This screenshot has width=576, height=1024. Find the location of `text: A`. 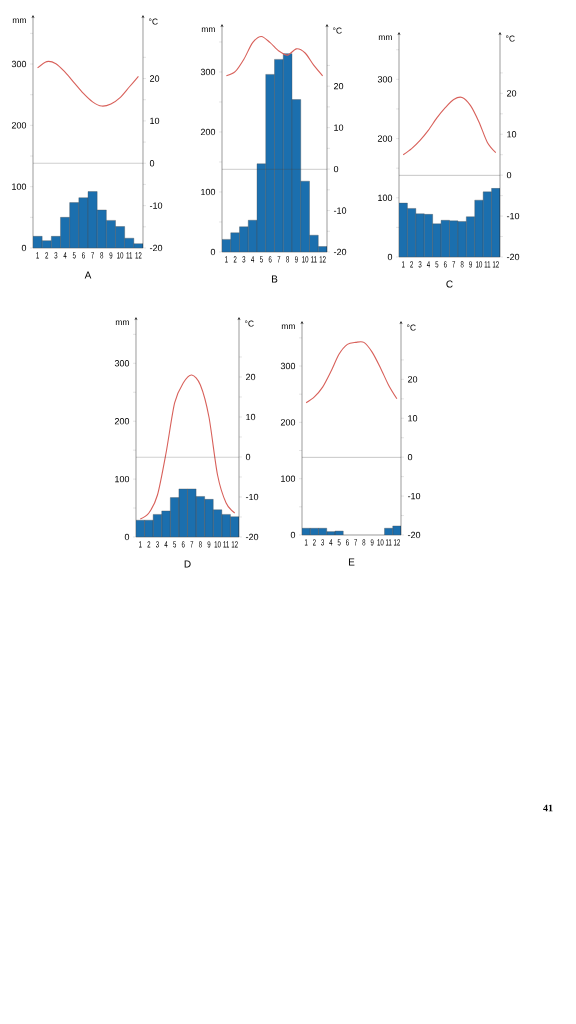

text: A is located at coordinates (88, 275).